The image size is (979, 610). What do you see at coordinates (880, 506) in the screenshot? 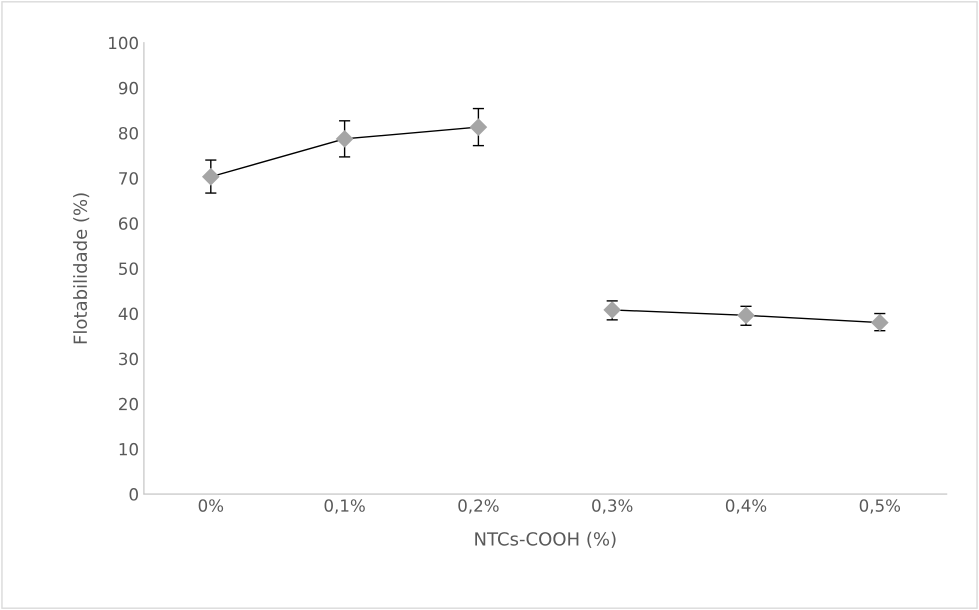
I see `x-tick-label: 0,5%` at bounding box center [880, 506].